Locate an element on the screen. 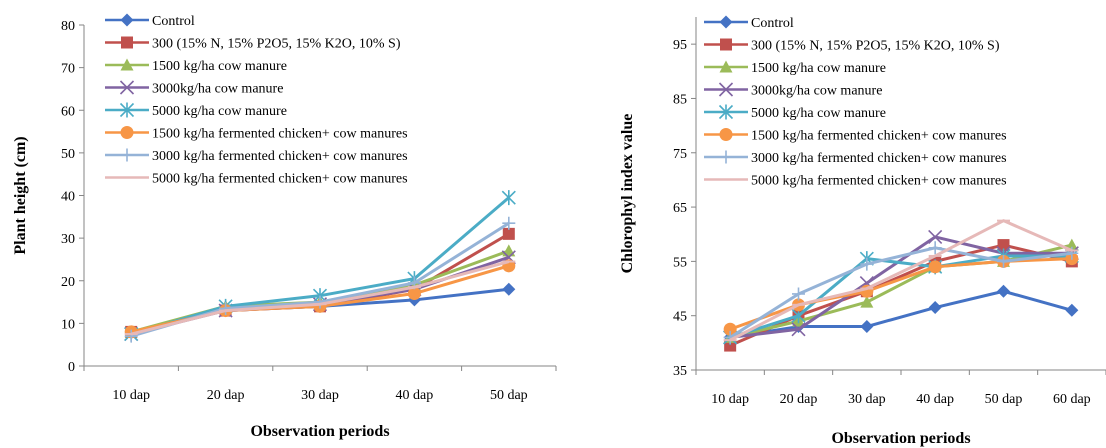 Image resolution: width=1106 pixels, height=448 pixels. y-axis-title: Plant height (cm) is located at coordinates (20, 195).